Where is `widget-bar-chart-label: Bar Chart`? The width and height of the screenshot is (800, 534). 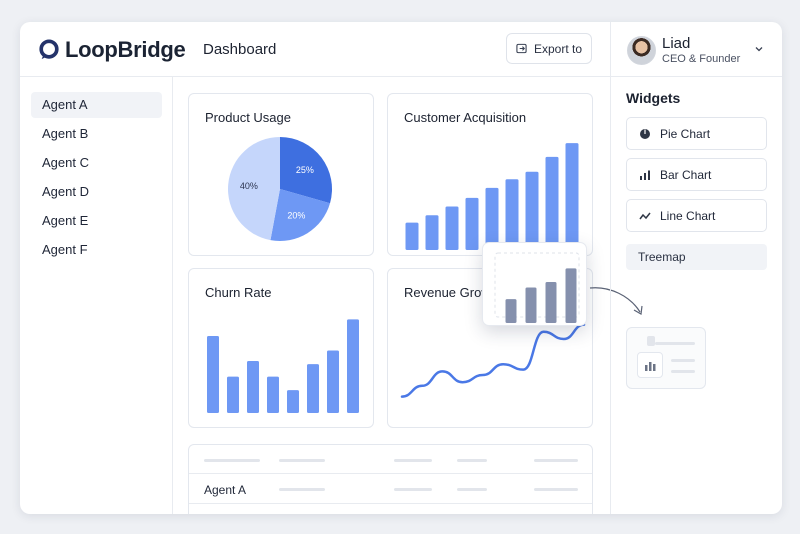 widget-bar-chart-label: Bar Chart is located at coordinates (686, 174).